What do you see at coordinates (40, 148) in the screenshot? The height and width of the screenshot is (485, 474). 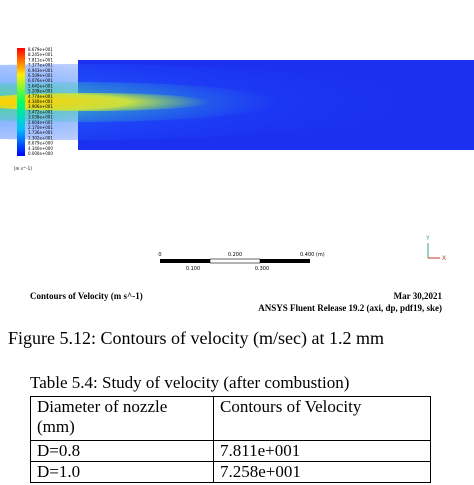 I see `legend-label: 4.340e+000` at bounding box center [40, 148].